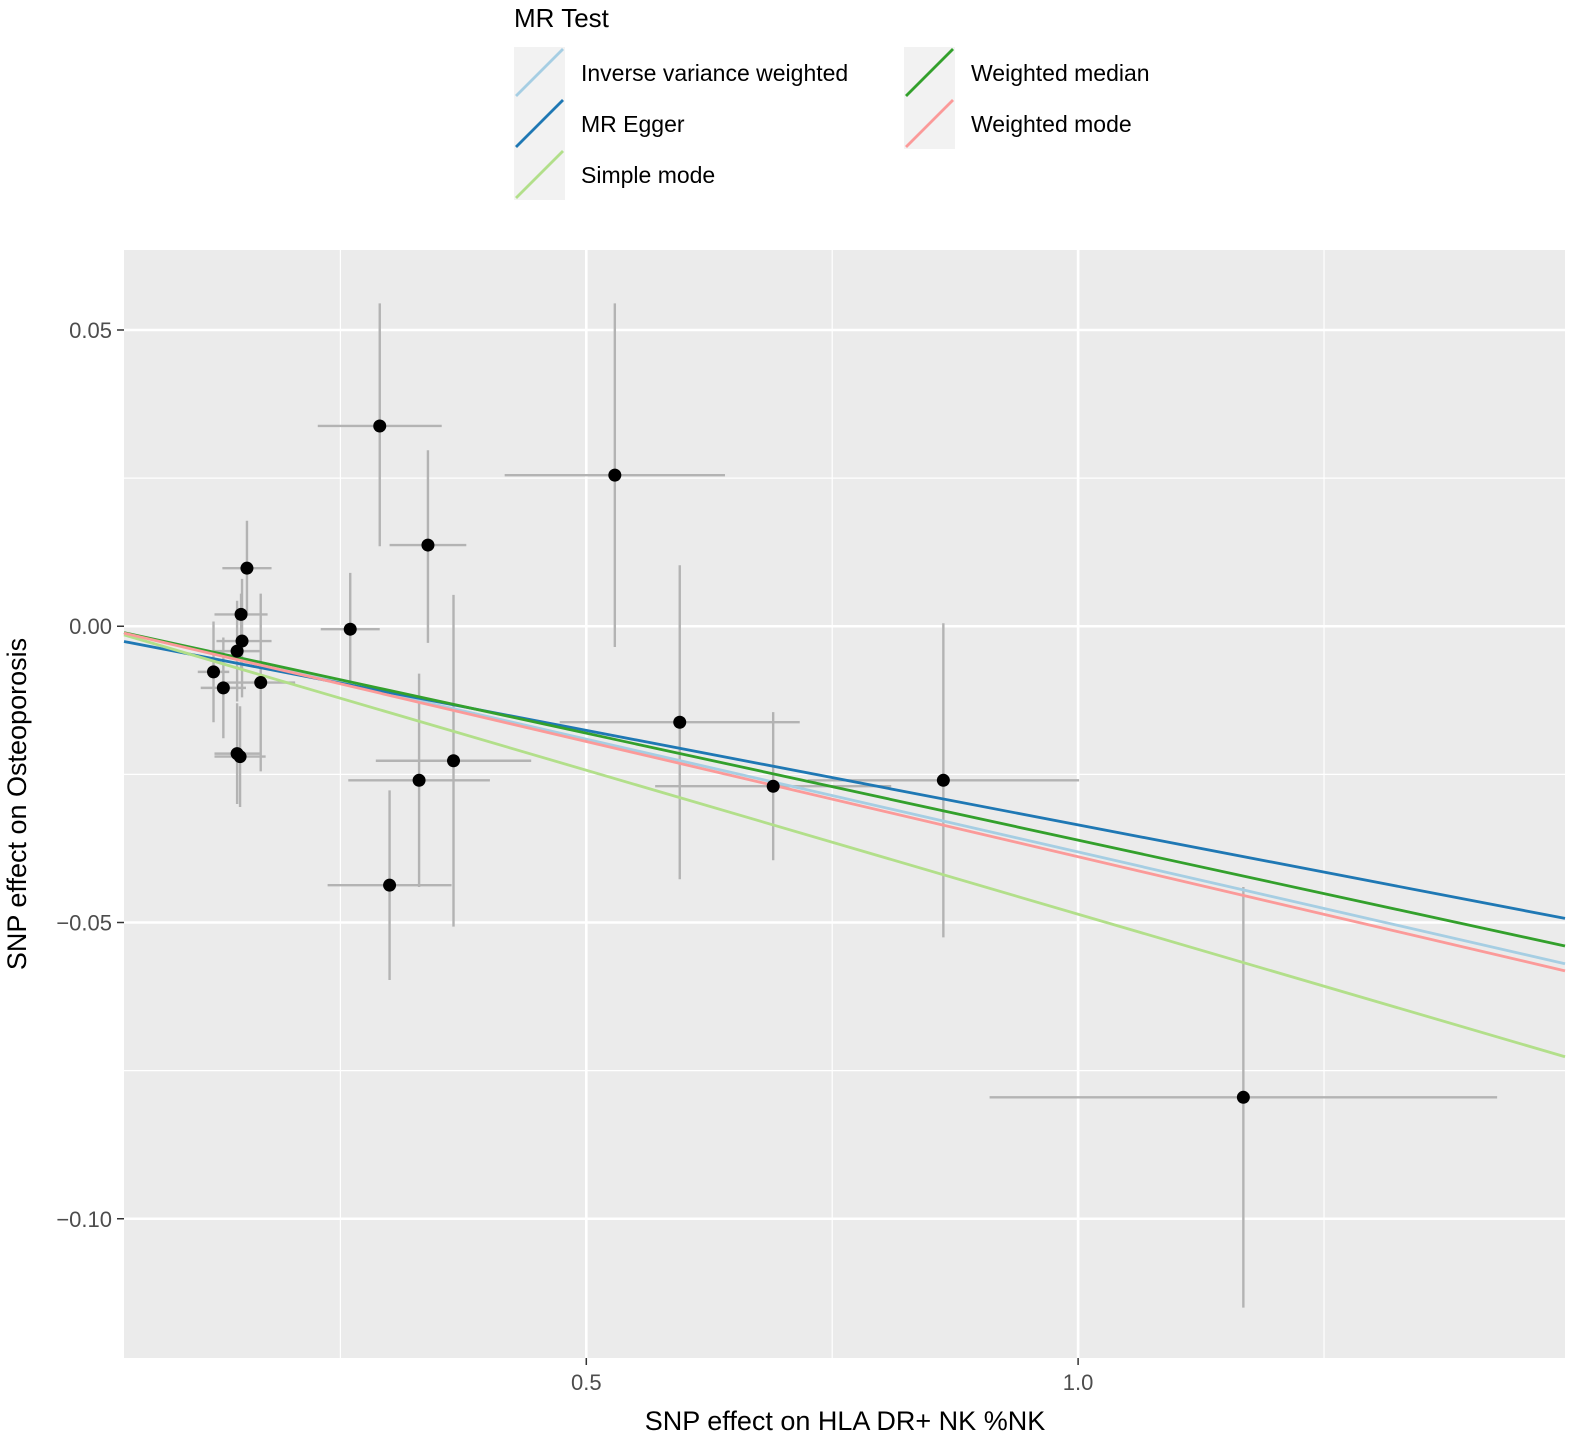 This screenshot has width=1575, height=1442. I want to click on legend-item-weighted-mode: Weighted mode, so click(1018, 123).